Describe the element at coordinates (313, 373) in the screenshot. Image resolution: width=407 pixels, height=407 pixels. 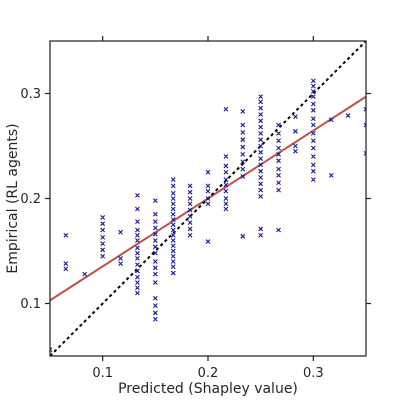
I see `x-tick-label: 0.3` at that location.